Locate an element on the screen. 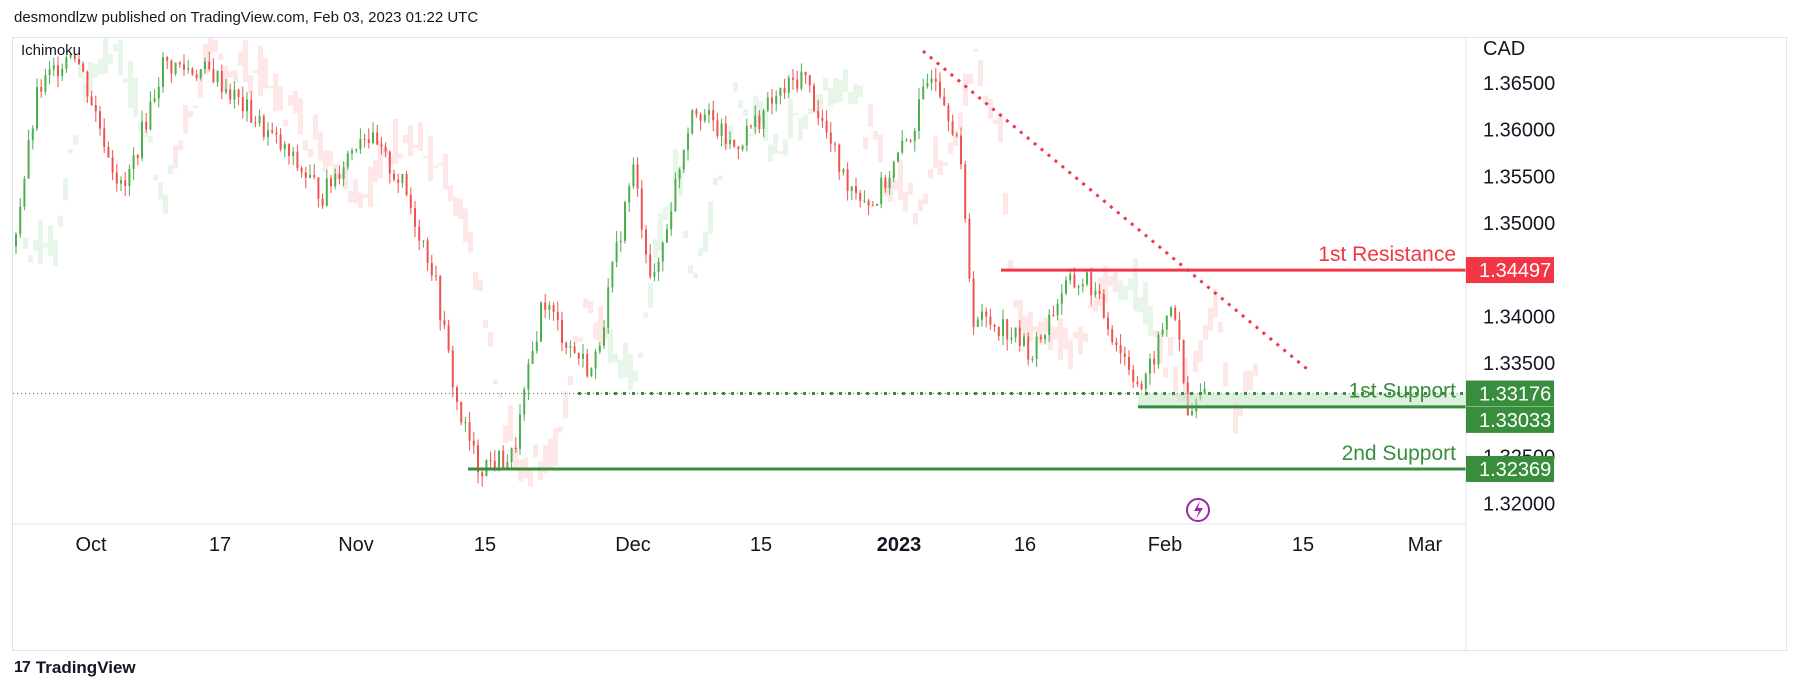 The image size is (1802, 698). price-tick: 1.36500 is located at coordinates (1519, 84).